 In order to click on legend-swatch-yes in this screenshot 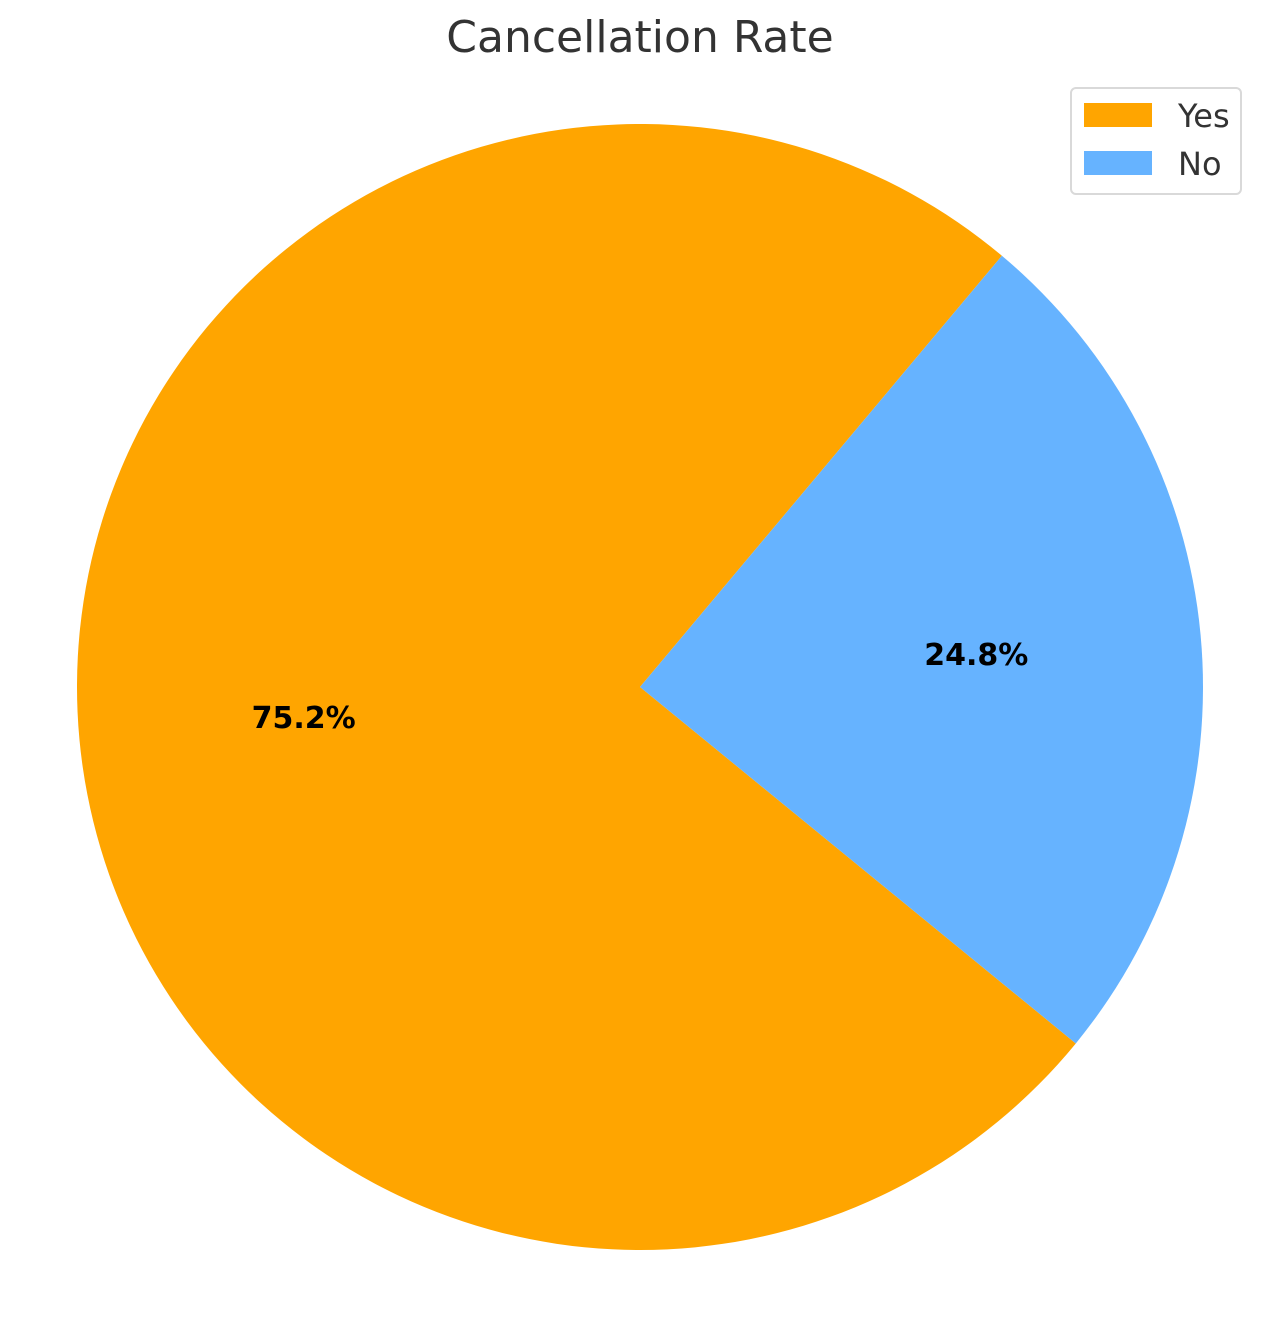, I will do `click(1118, 115)`.